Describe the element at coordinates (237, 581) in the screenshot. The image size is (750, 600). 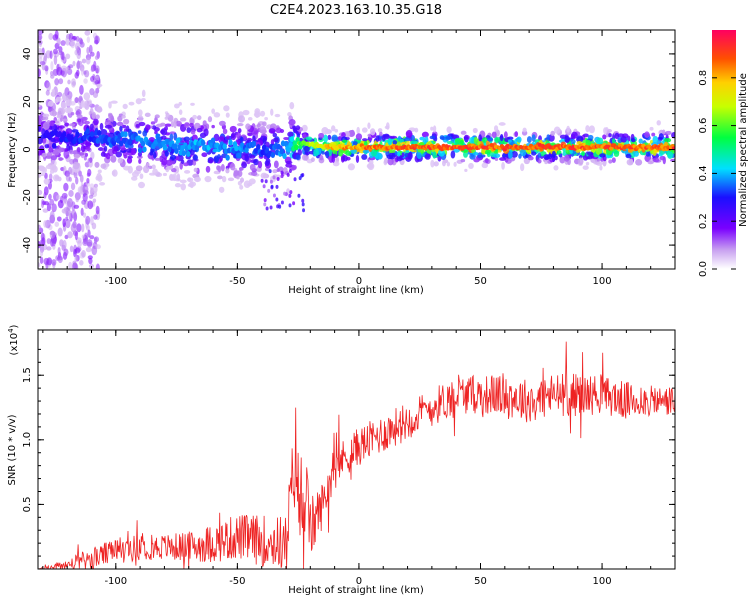
I see `x-tick-label: -50` at that location.